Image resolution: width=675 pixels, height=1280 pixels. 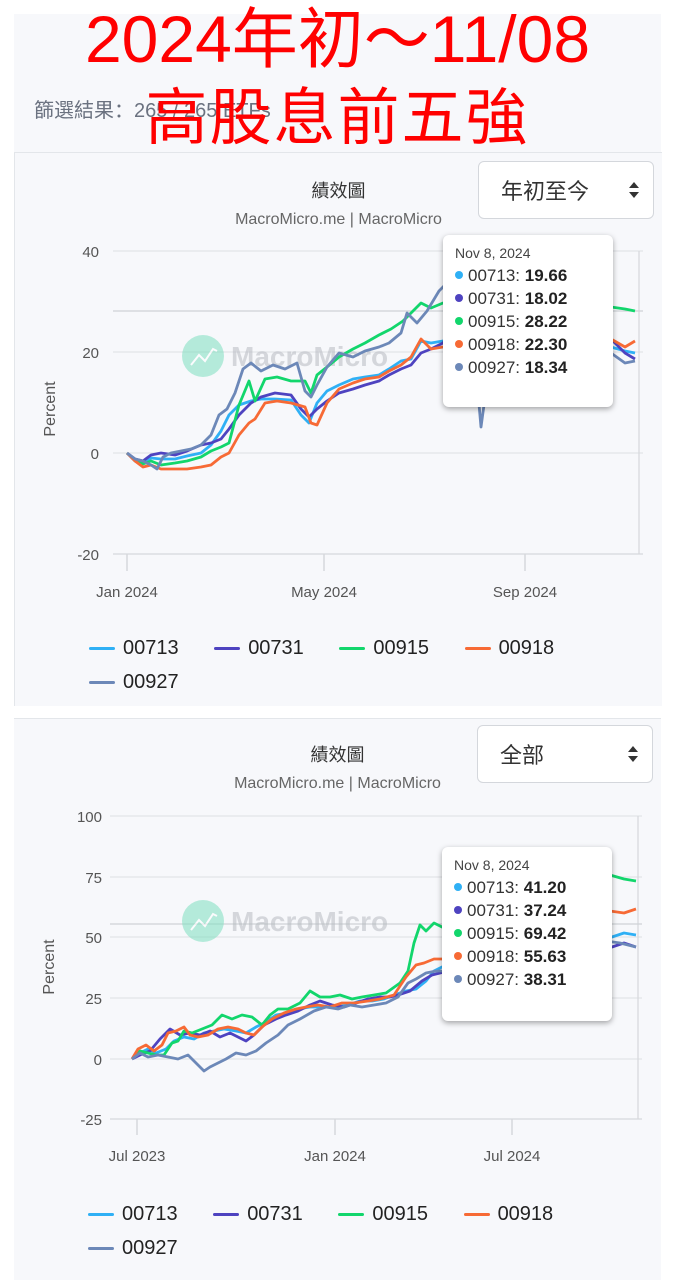 What do you see at coordinates (90, 353) in the screenshot?
I see `y-tick-label: 20` at bounding box center [90, 353].